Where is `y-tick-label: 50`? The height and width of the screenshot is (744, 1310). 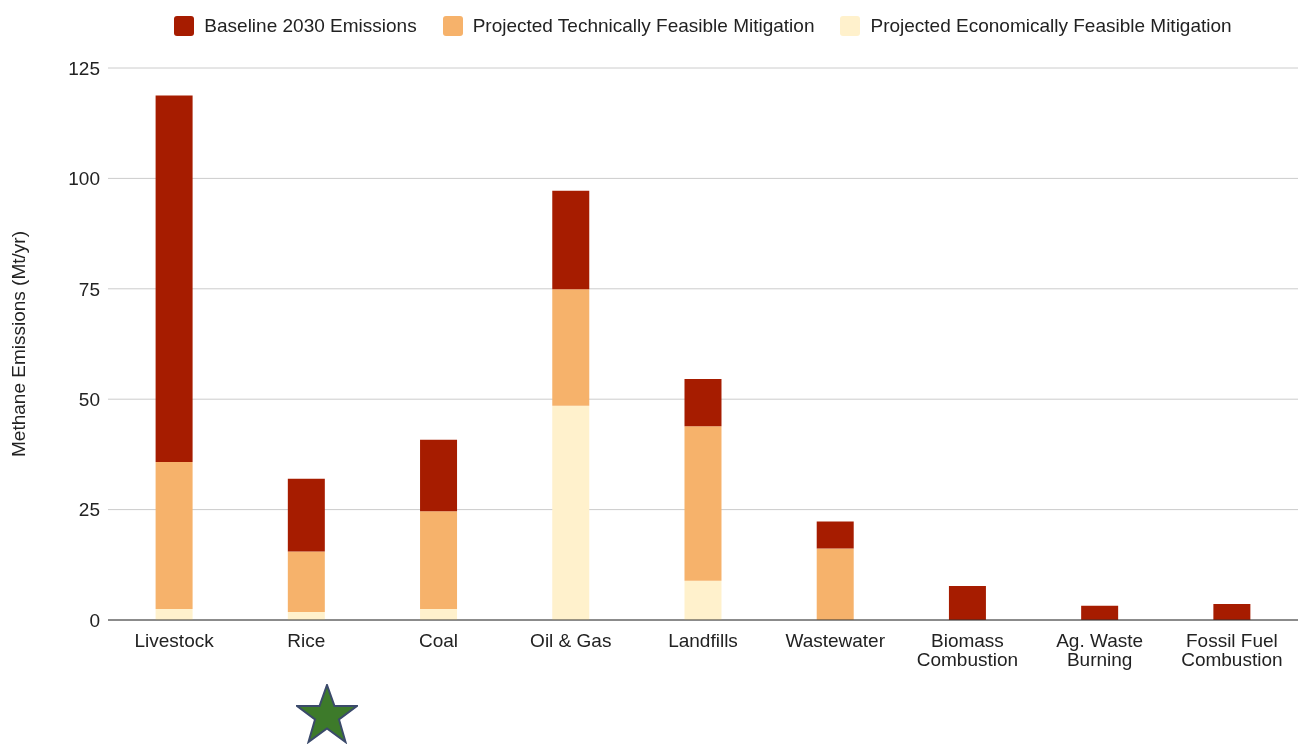 y-tick-label: 50 is located at coordinates (89, 399).